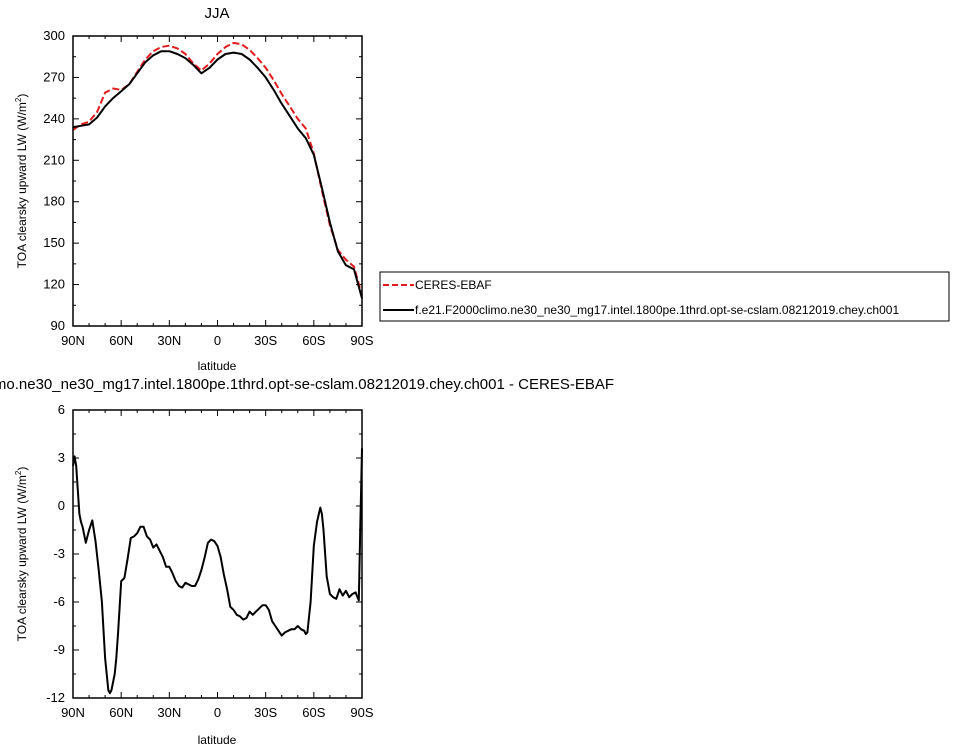 The width and height of the screenshot is (956, 750). I want to click on top-y-tick-label: 90, so click(58, 325).